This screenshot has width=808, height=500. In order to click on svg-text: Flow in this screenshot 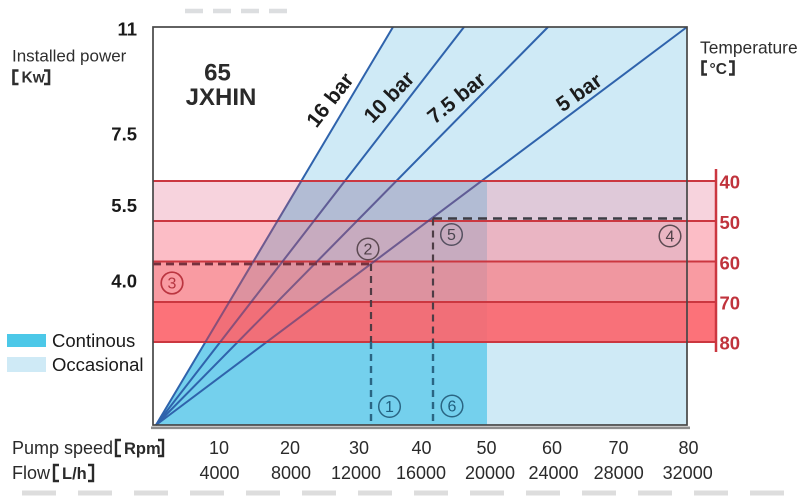, I will do `click(31, 473)`.